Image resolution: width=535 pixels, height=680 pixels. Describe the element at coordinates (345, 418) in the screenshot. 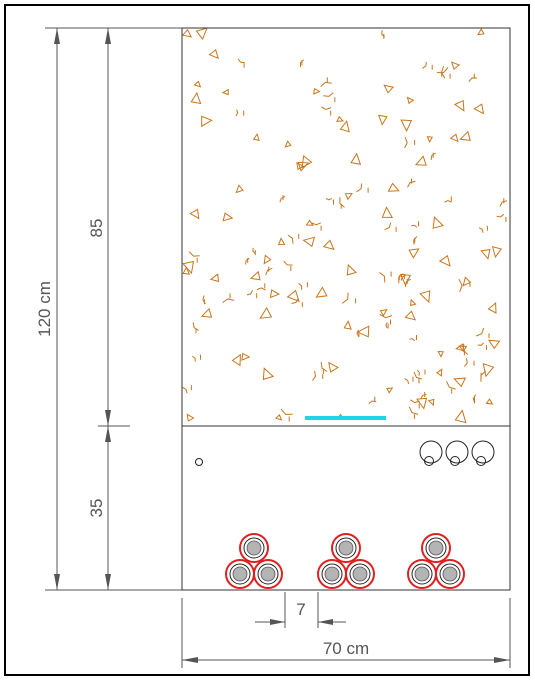

I see `warning-tape` at that location.